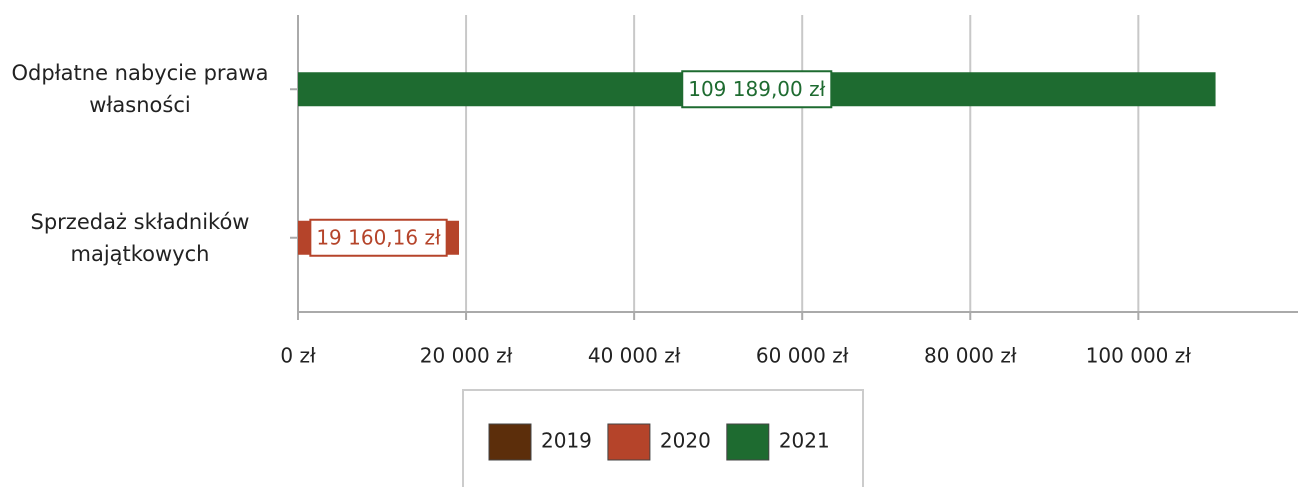 The width and height of the screenshot is (1305, 487). What do you see at coordinates (634, 356) in the screenshot?
I see `x-tick-label: 40 000 zł` at bounding box center [634, 356].